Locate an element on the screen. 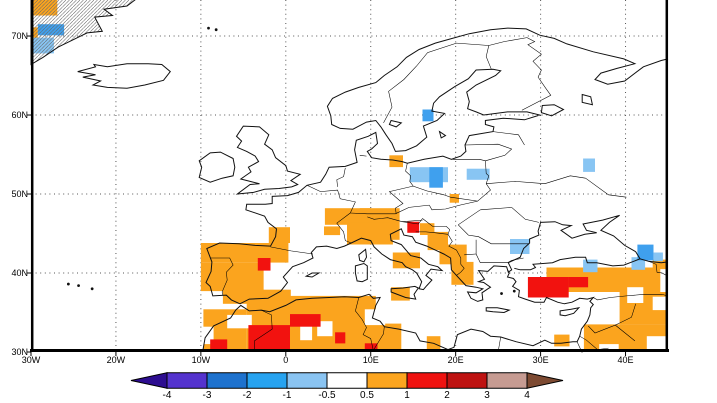 This screenshot has width=717, height=403. legend-value-label: 0.5 is located at coordinates (367, 395).